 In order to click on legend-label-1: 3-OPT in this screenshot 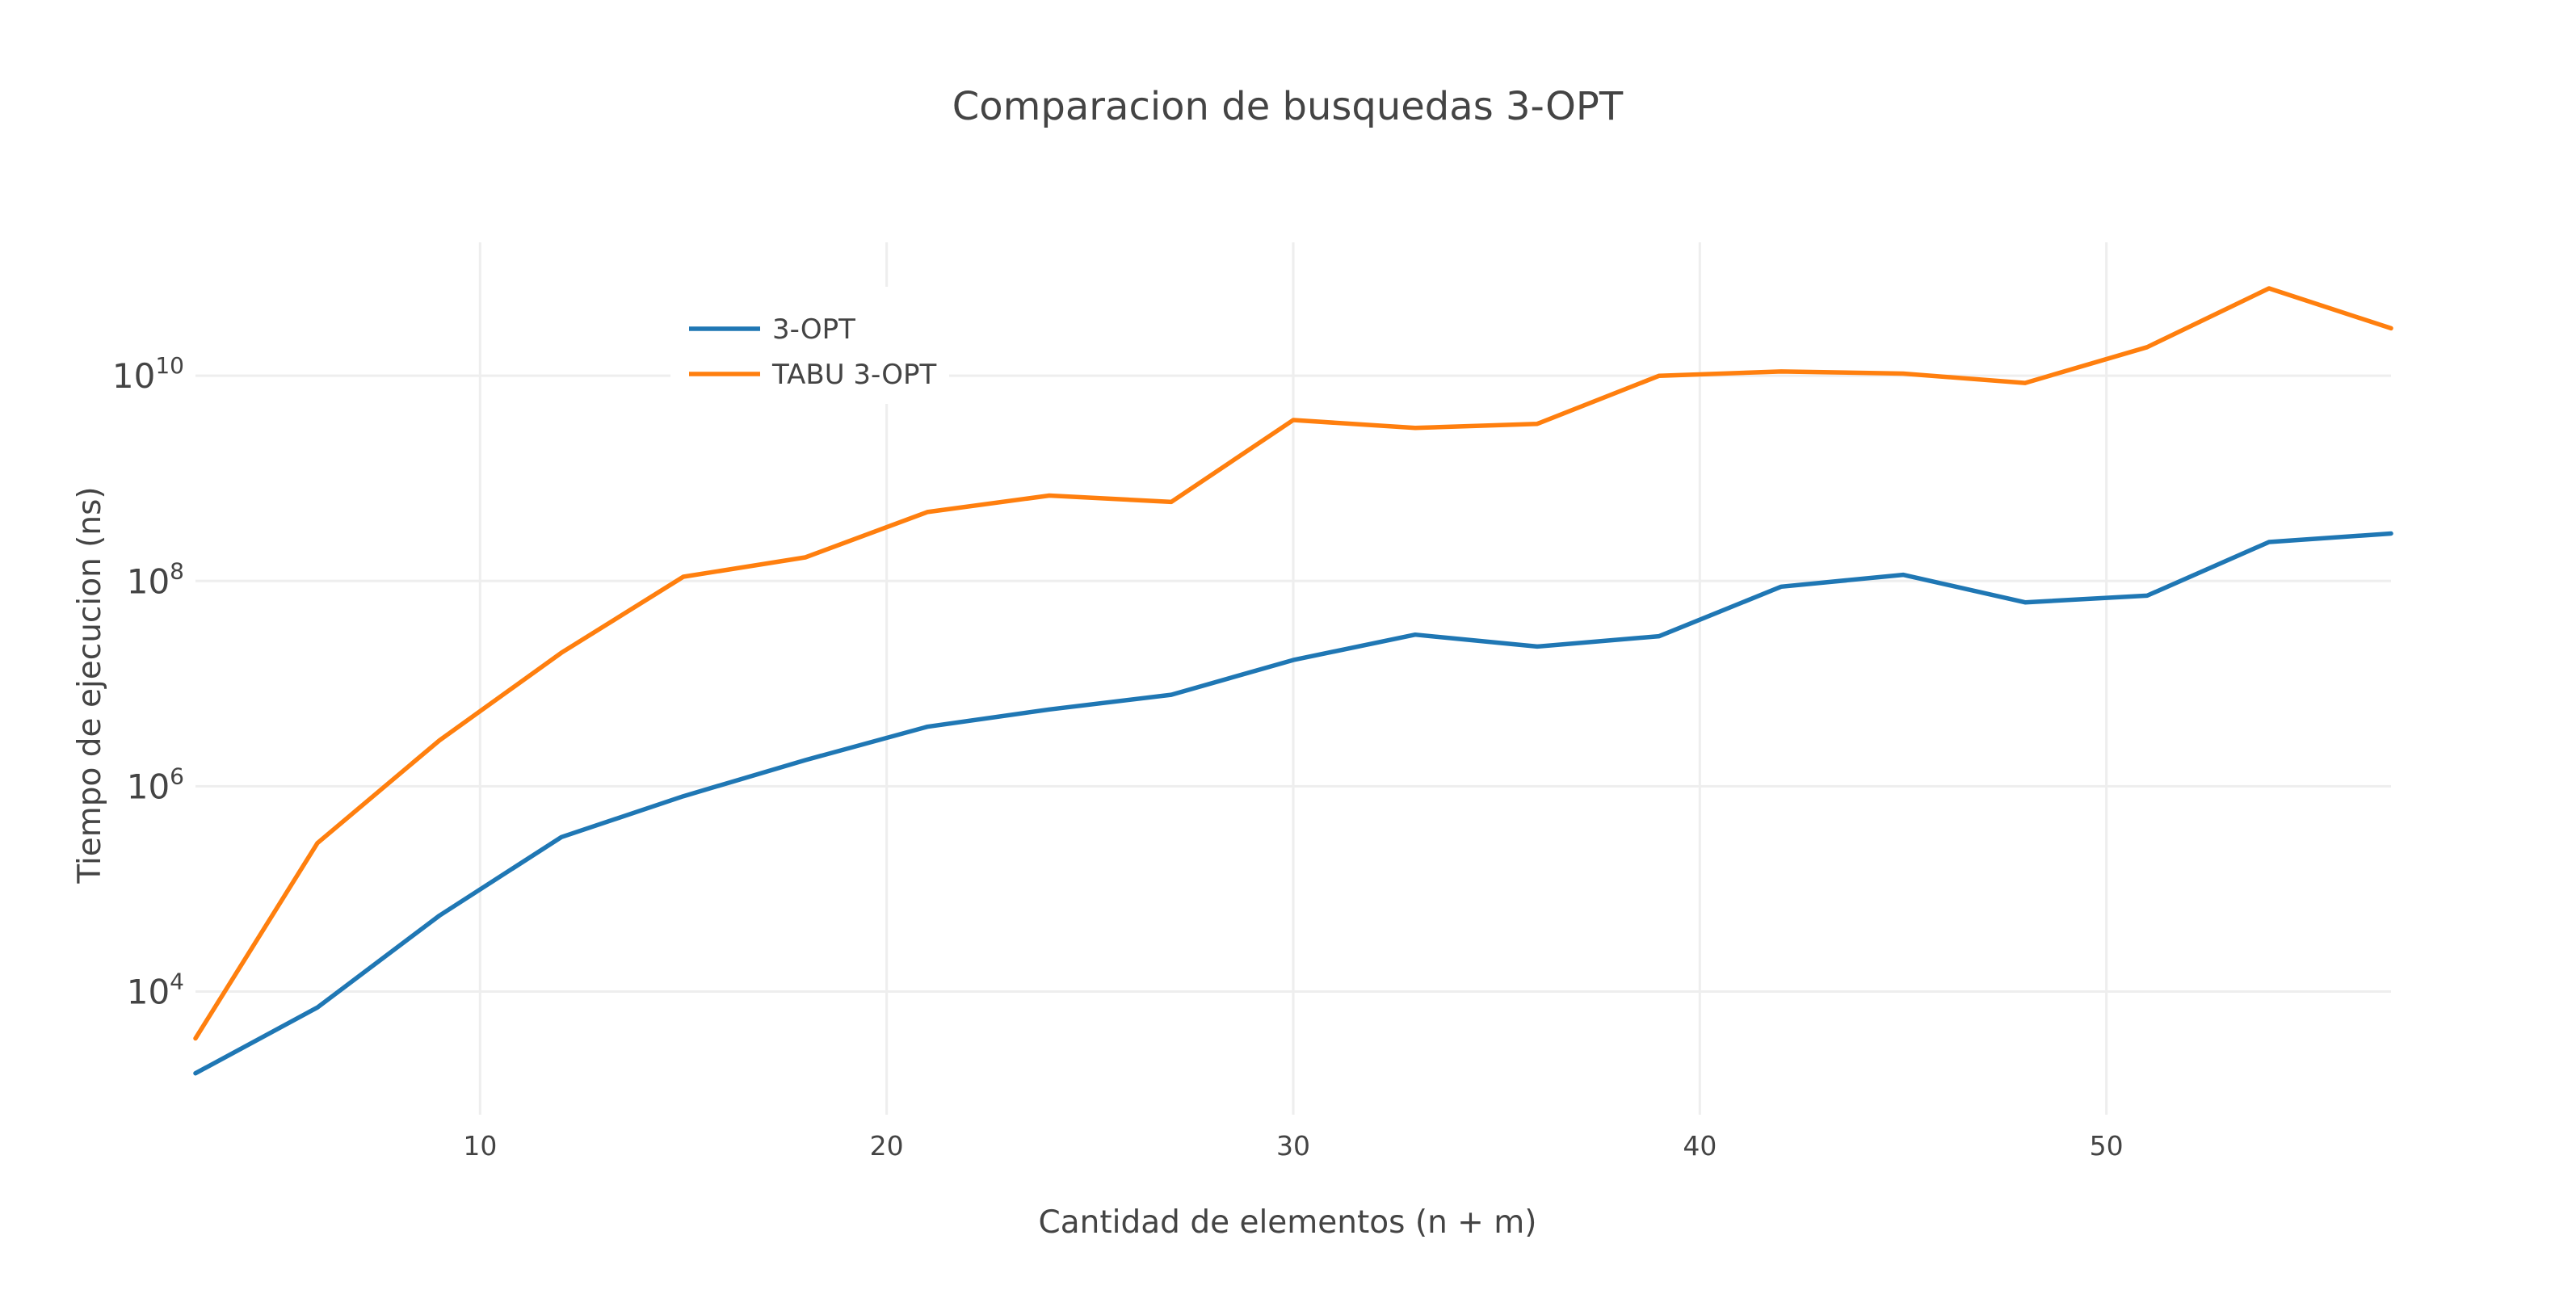, I will do `click(814, 329)`.